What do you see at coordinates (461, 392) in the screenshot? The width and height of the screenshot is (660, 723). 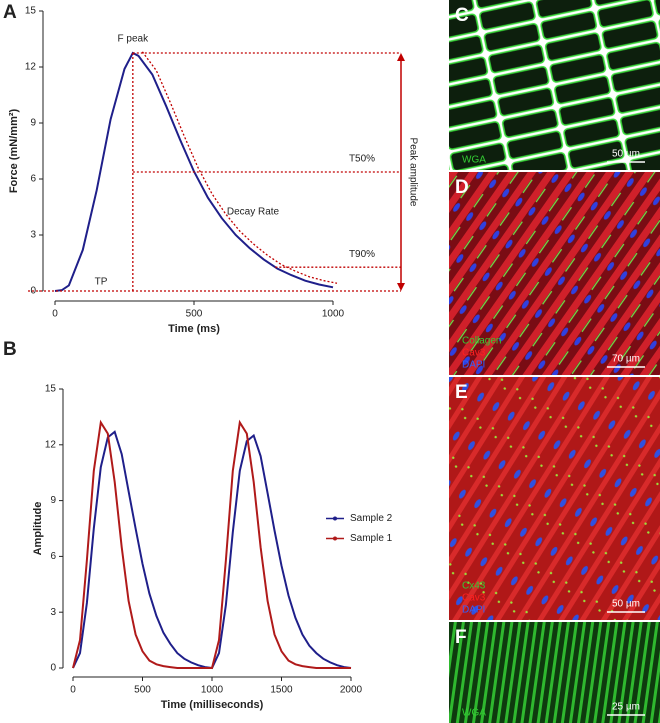 I see `panel-label: E` at bounding box center [461, 392].